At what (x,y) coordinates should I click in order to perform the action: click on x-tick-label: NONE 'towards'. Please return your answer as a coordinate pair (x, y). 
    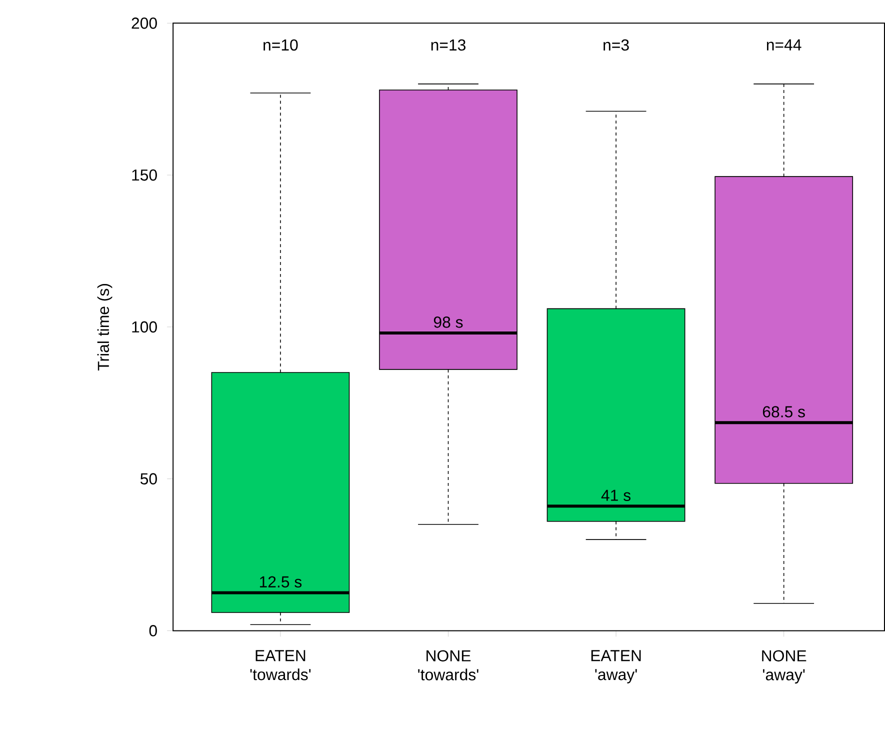
    Looking at the image, I should click on (448, 665).